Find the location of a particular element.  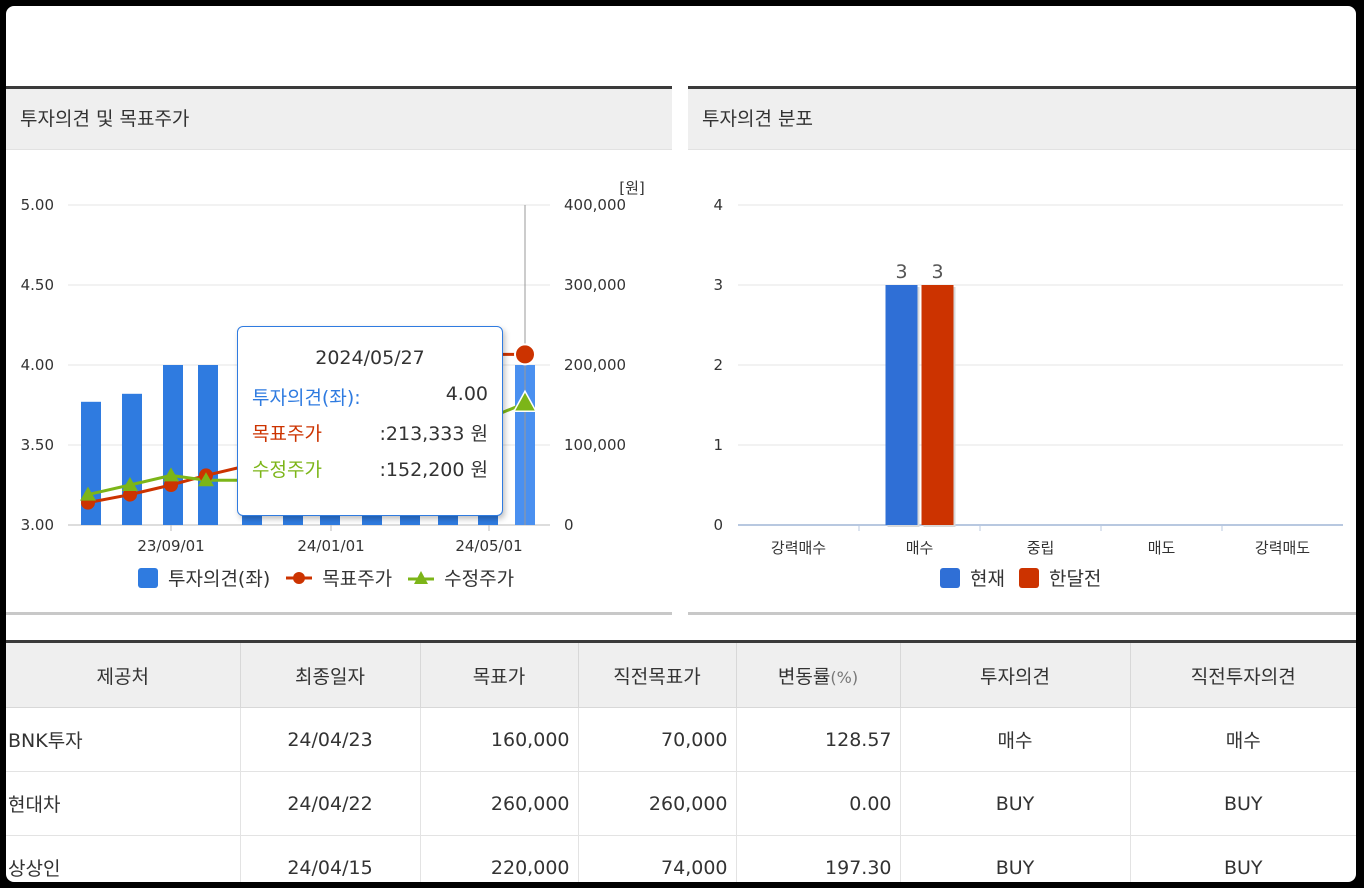

cell-provider: BNK투자 is located at coordinates (123, 739).